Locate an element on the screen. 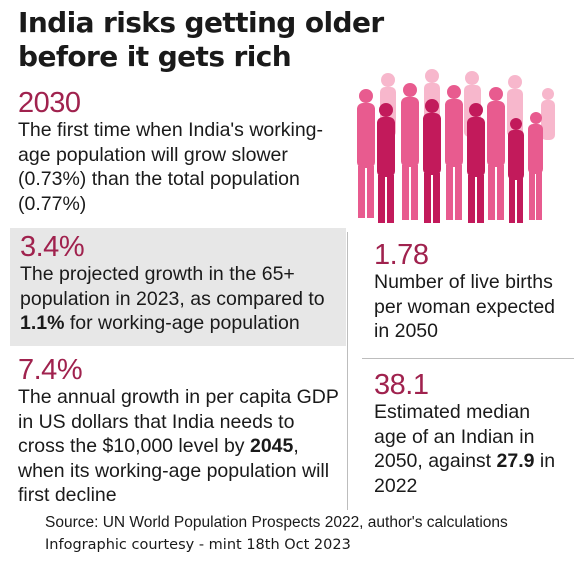  people-silhouettes is located at coordinates (456, 146).